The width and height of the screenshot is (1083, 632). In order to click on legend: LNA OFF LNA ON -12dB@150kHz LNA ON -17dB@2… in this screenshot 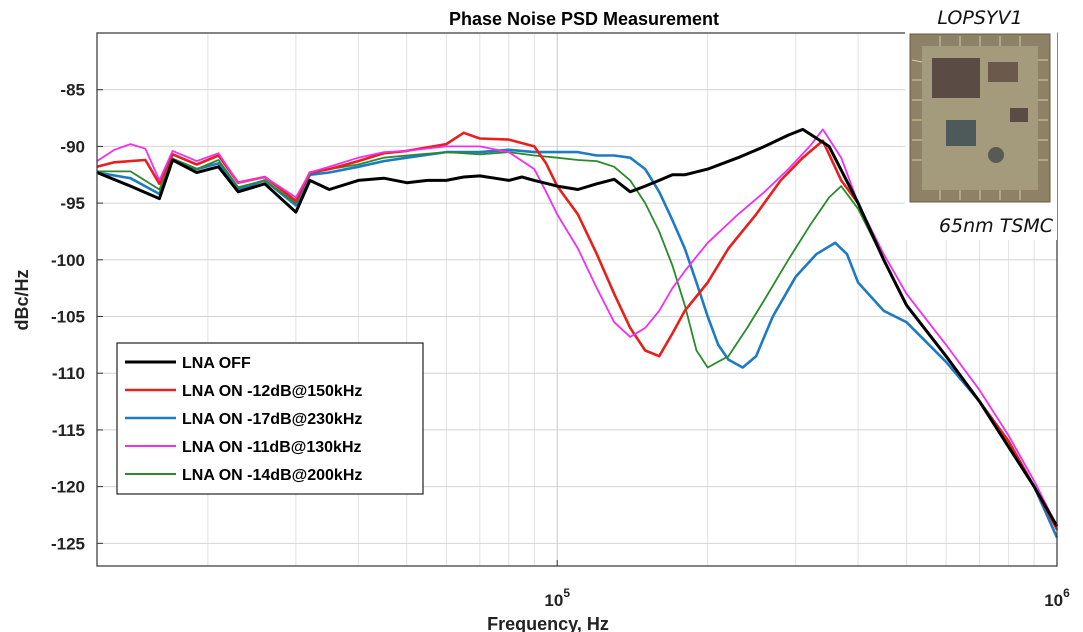, I will do `click(270, 418)`.